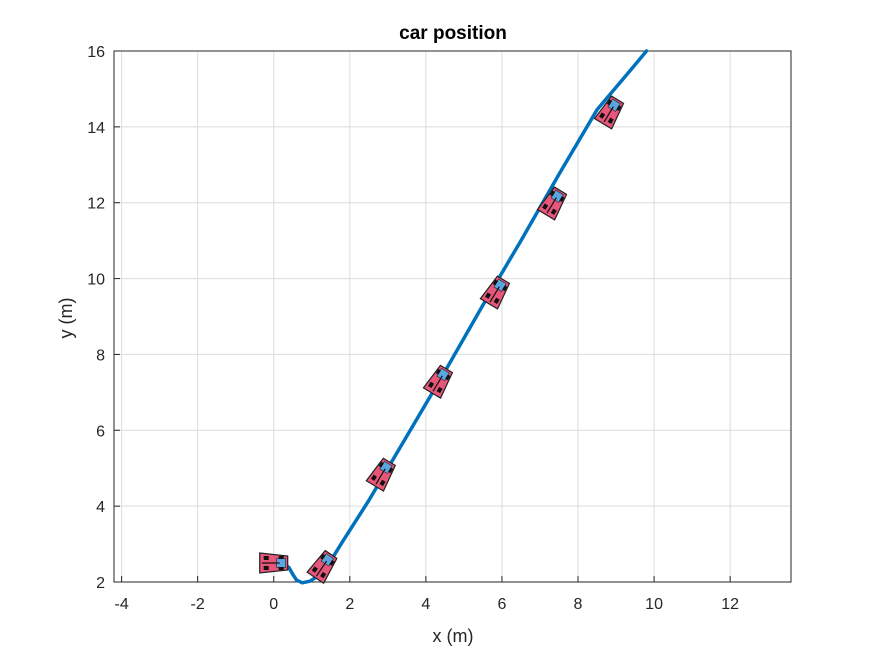 This screenshot has height=656, width=875. What do you see at coordinates (453, 636) in the screenshot?
I see `x-axis-label: x (m)` at bounding box center [453, 636].